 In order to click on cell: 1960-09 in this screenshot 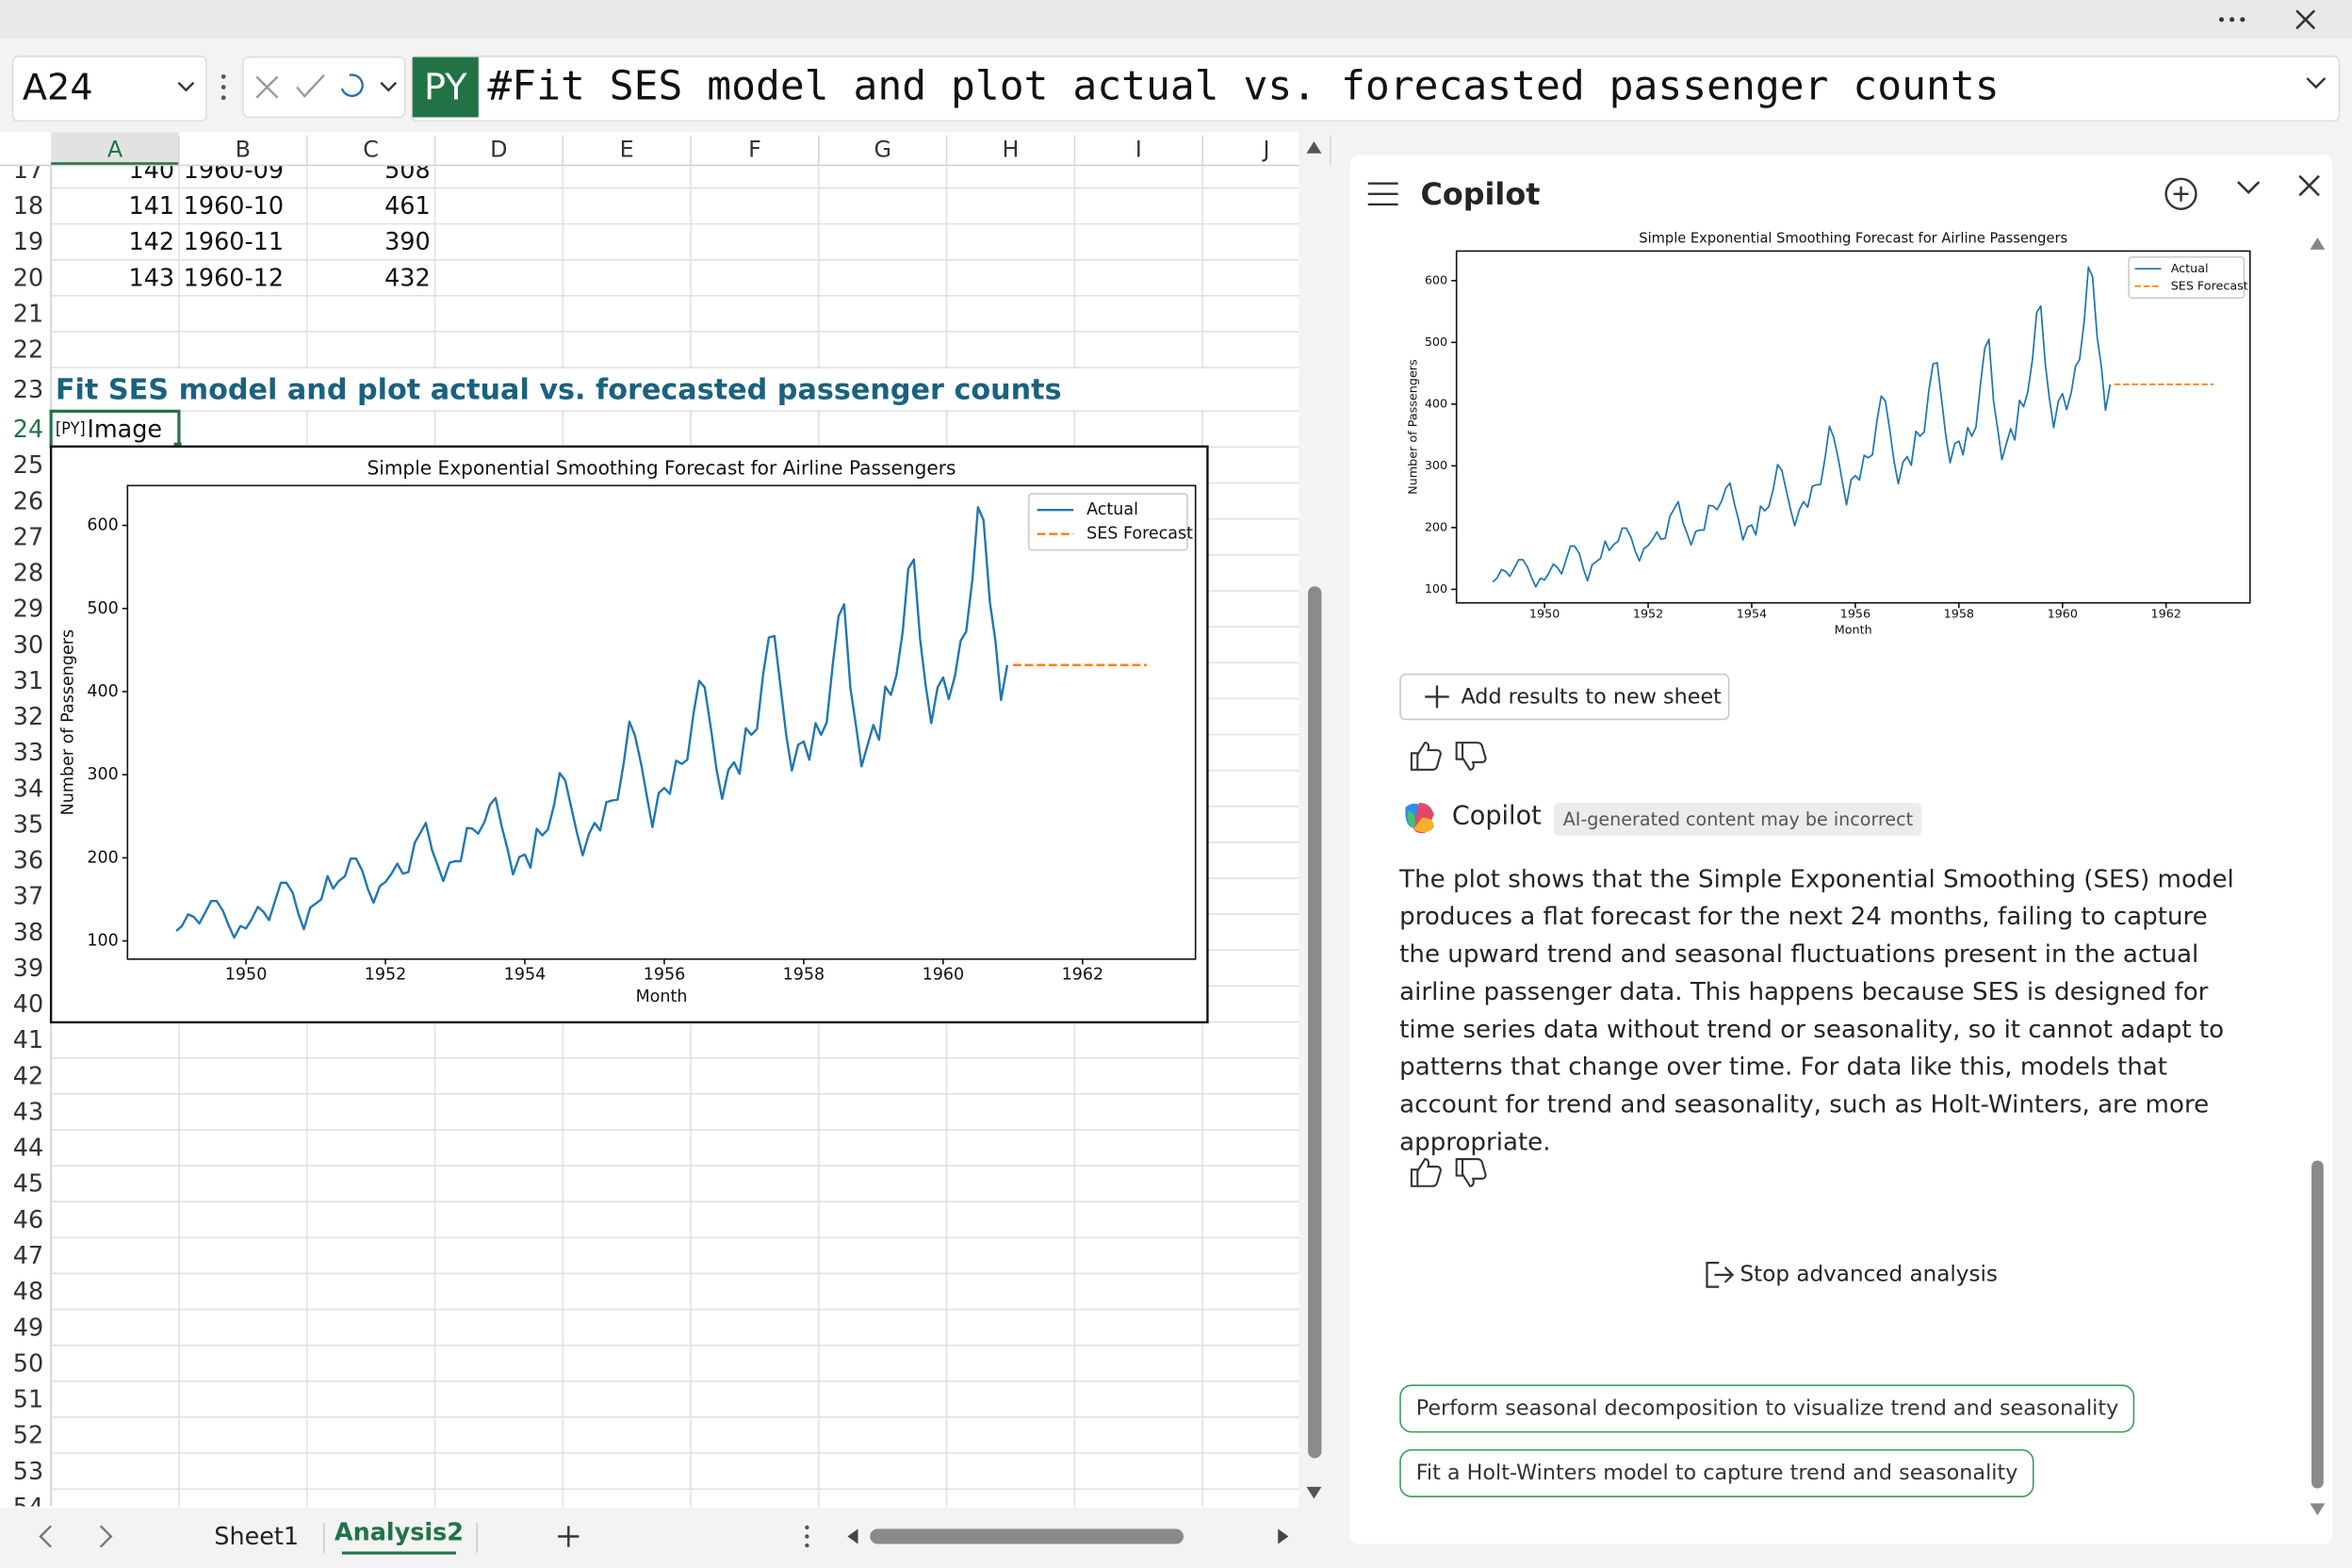, I will do `click(234, 170)`.